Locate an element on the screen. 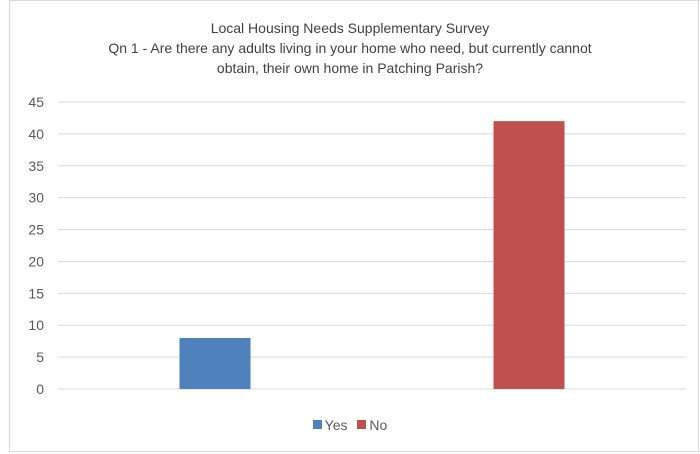 The height and width of the screenshot is (454, 700). y-tick-label: 25 is located at coordinates (36, 230).